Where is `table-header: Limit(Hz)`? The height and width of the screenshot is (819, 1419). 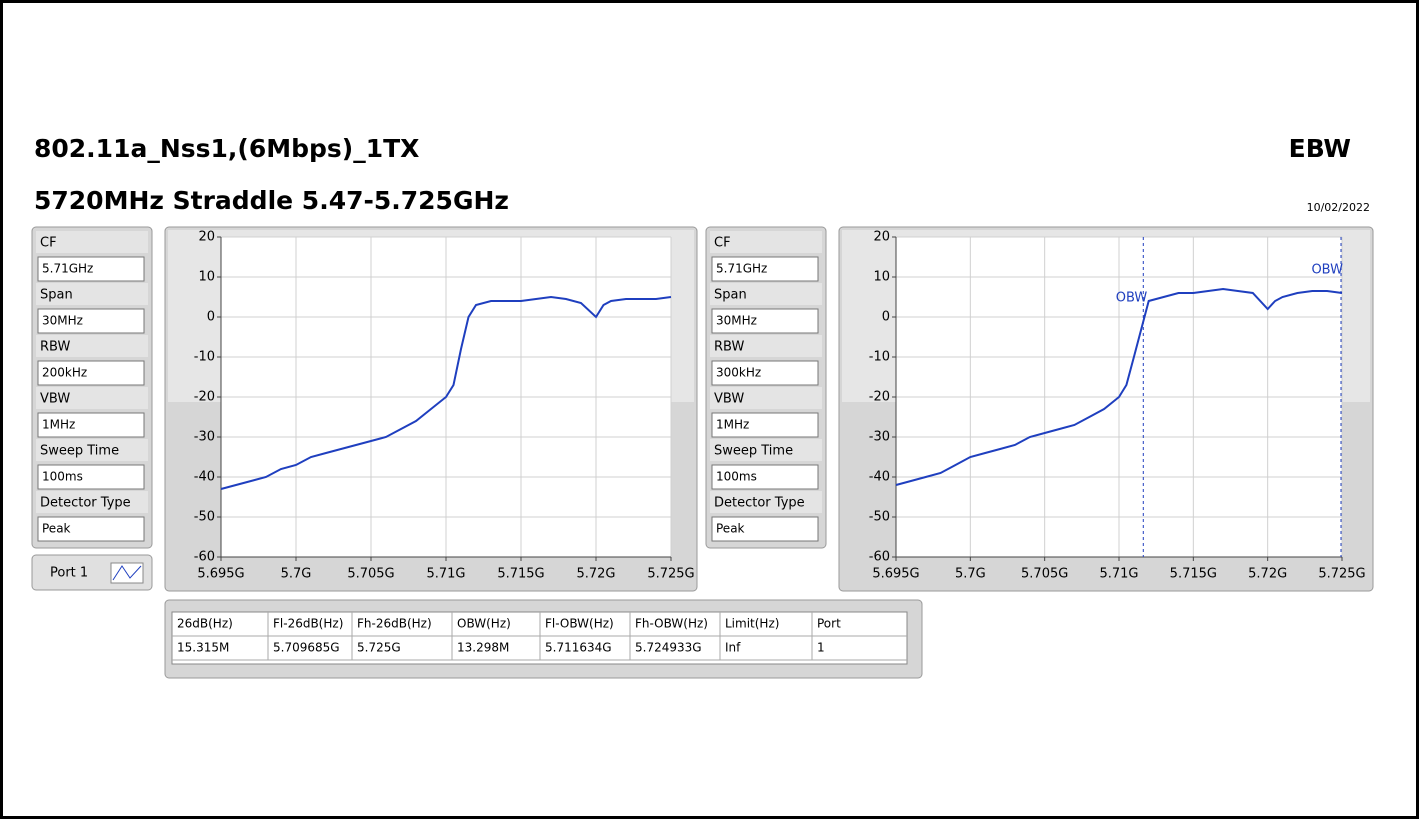 table-header: Limit(Hz) is located at coordinates (752, 624).